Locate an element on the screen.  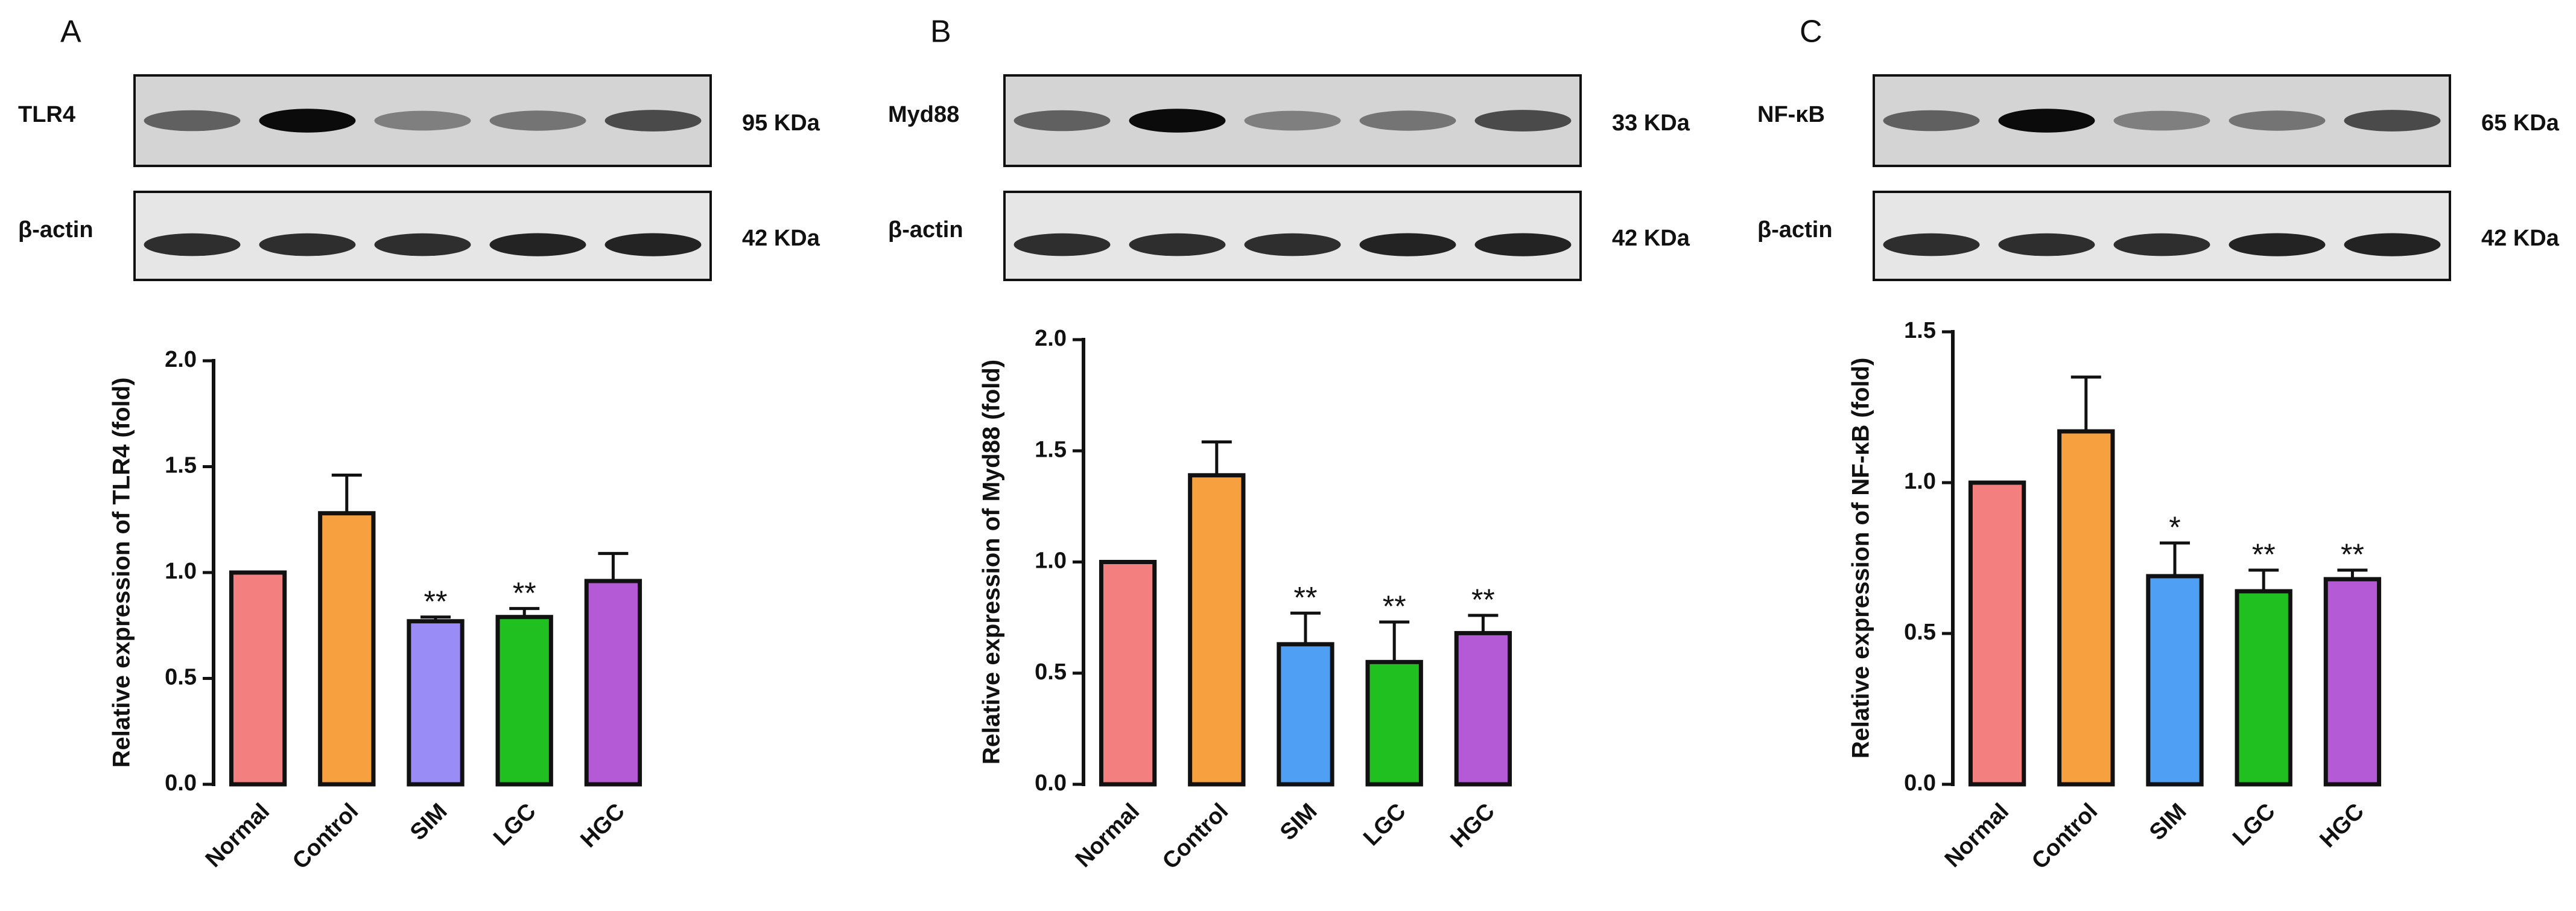
blot-label: TLR4 is located at coordinates (46, 114).